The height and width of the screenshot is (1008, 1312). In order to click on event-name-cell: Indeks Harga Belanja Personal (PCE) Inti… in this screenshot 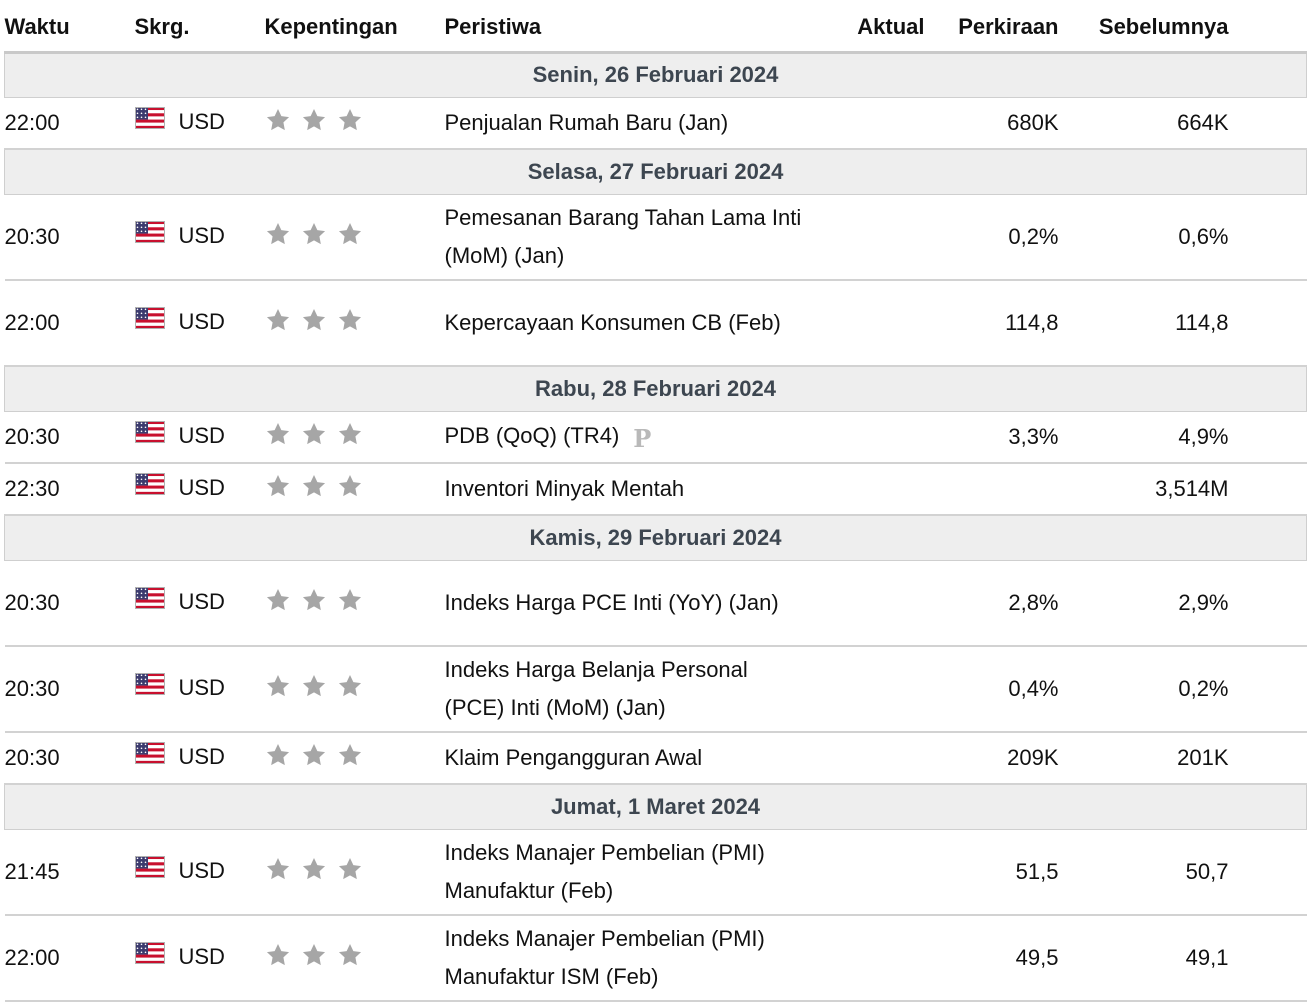, I will do `click(625, 689)`.